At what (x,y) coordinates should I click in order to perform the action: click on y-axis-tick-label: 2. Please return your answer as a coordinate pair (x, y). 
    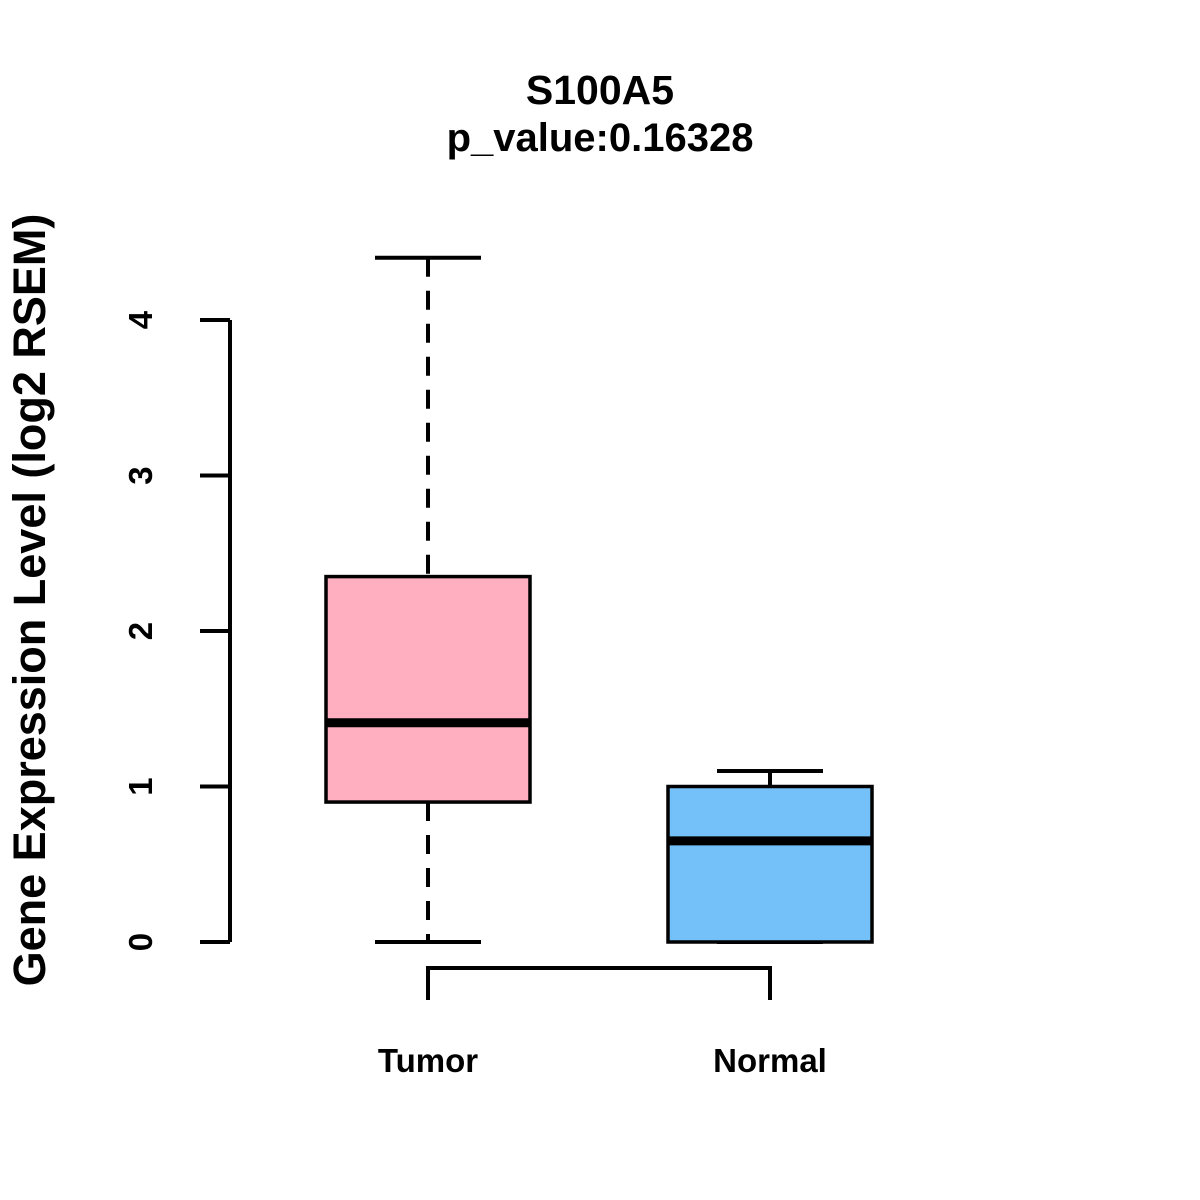
    Looking at the image, I should click on (140, 631).